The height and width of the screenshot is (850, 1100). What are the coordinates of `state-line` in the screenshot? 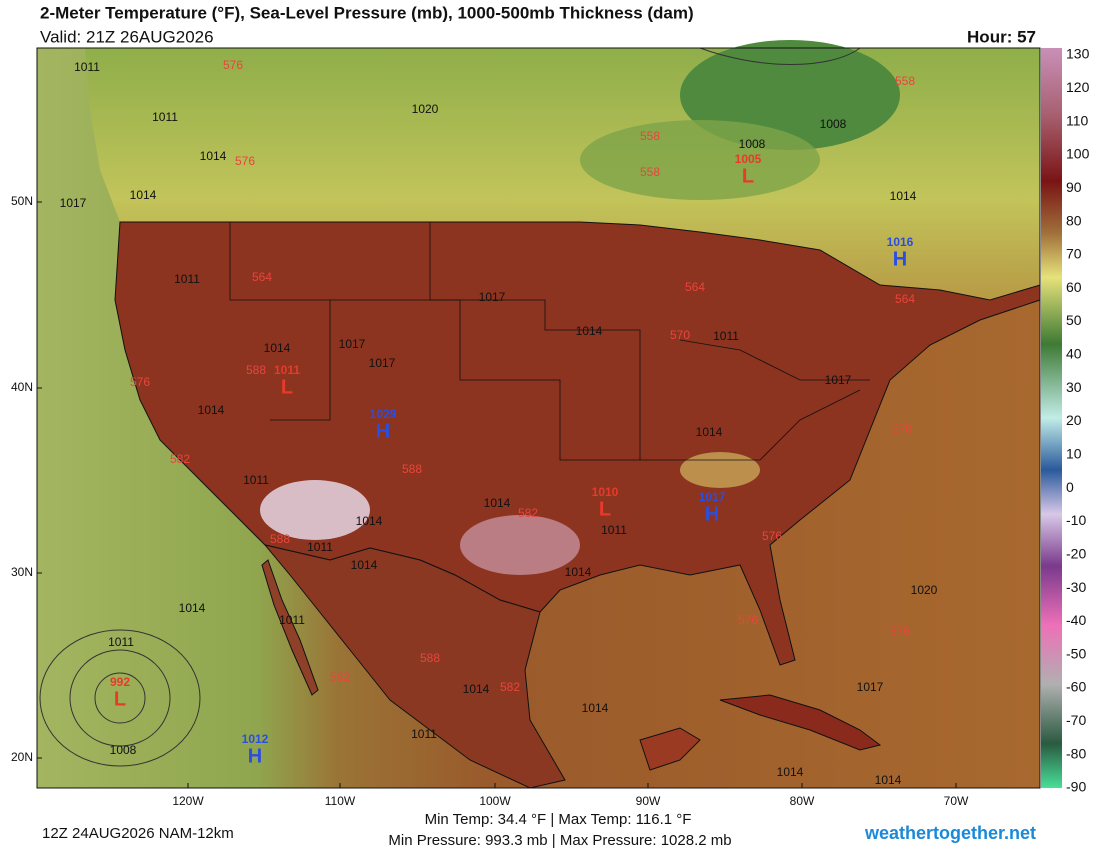 It's located at (750, 425).